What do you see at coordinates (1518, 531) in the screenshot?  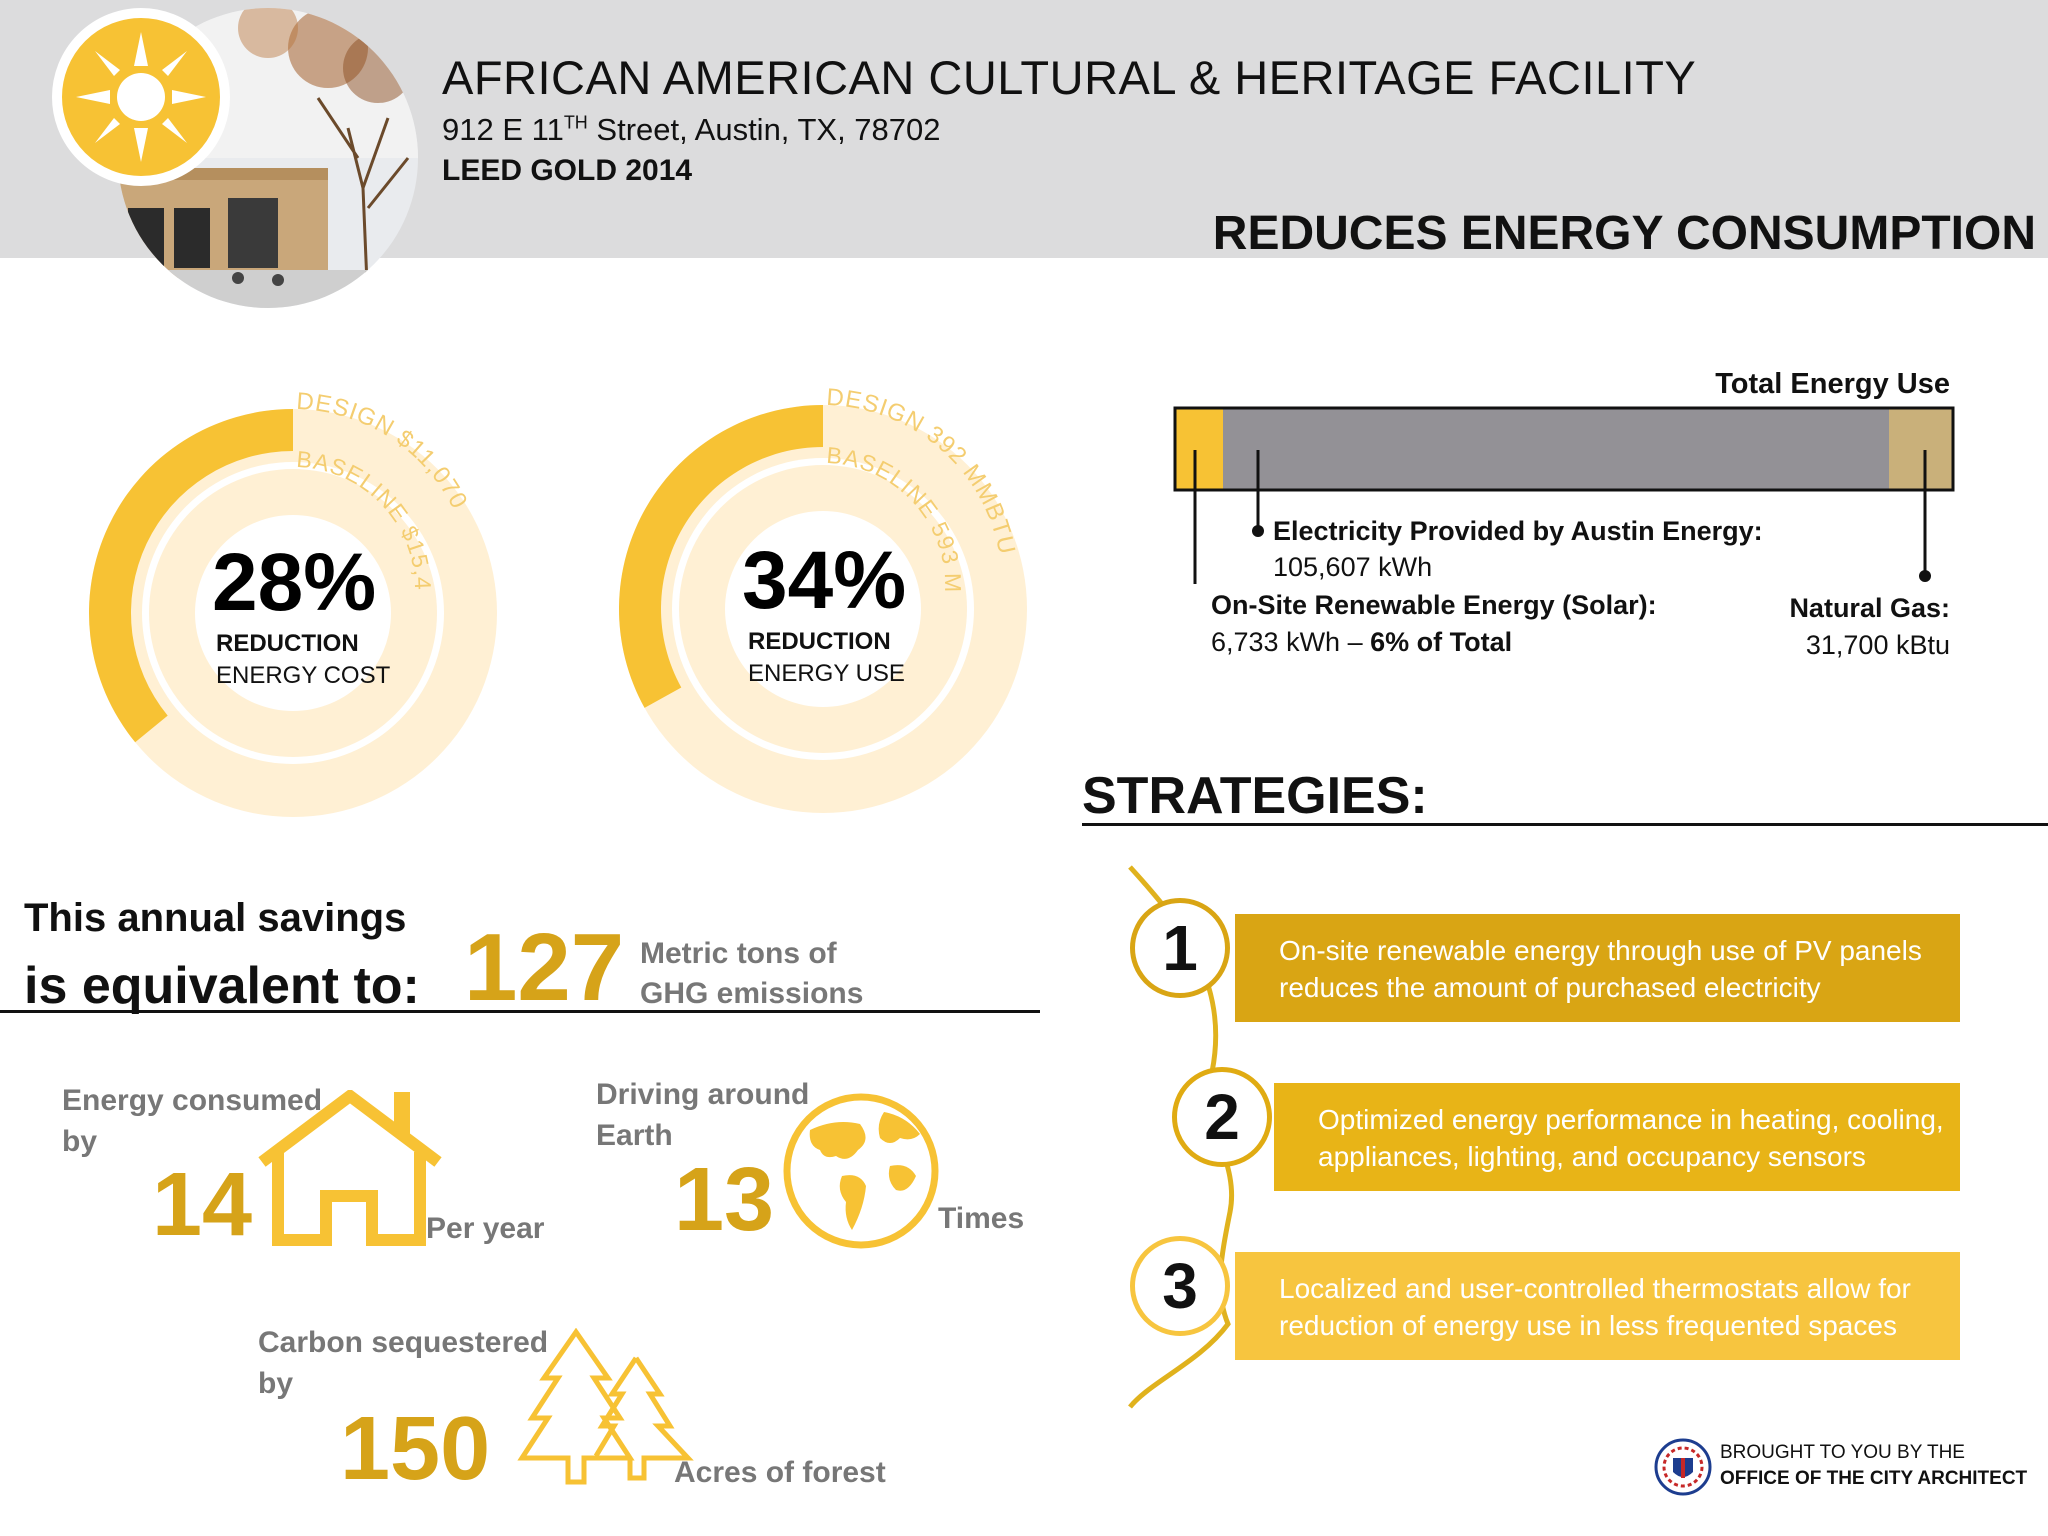 I see `electricity-label: Electricity Provided by Austin Energy:` at bounding box center [1518, 531].